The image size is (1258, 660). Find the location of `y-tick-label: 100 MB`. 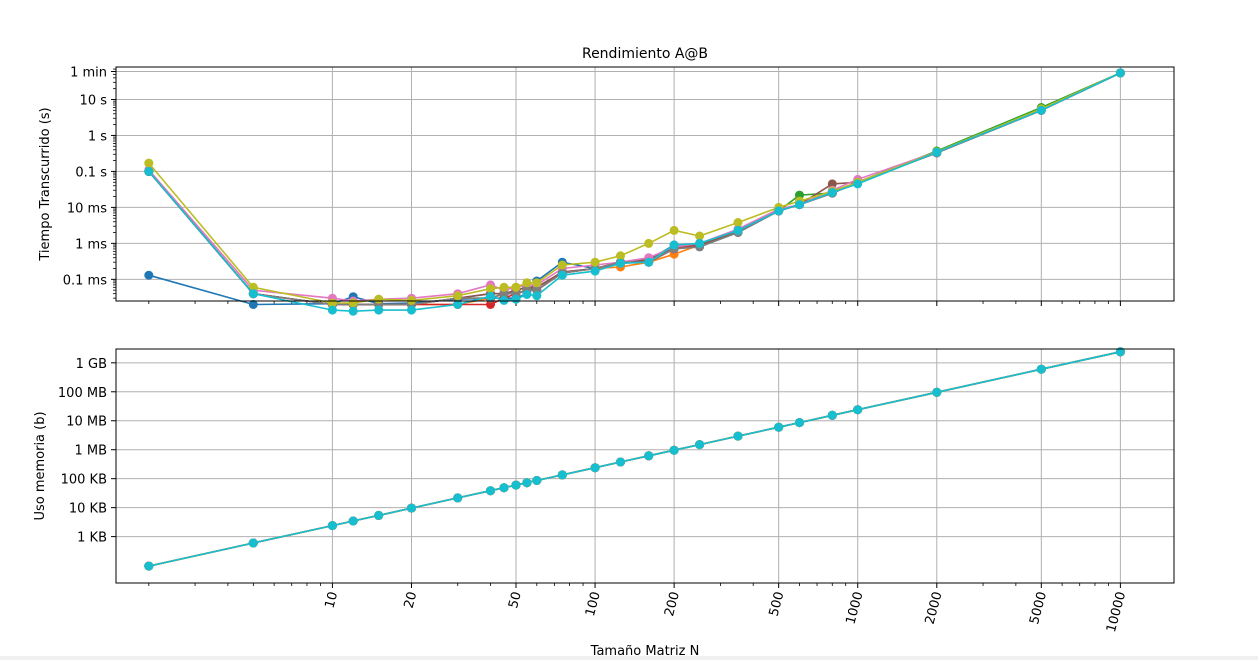

y-tick-label: 100 MB is located at coordinates (82, 393).